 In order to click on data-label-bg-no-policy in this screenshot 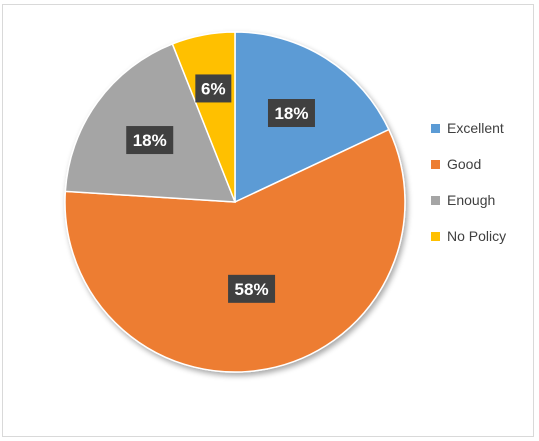, I will do `click(213, 88)`.